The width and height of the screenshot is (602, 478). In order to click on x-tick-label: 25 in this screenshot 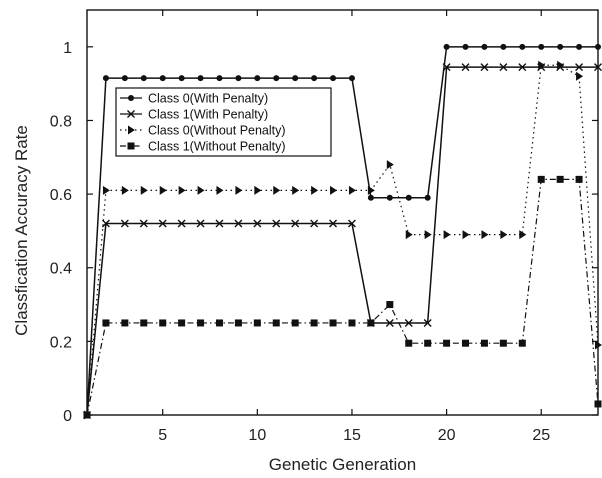, I will do `click(541, 435)`.